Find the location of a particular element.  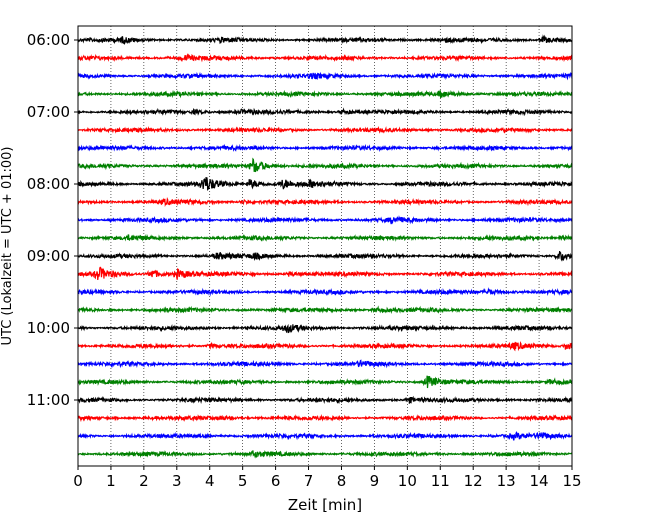

y-axis-label: UTC (Lokalzeit = UTC + 01:00) is located at coordinates (7, 246).